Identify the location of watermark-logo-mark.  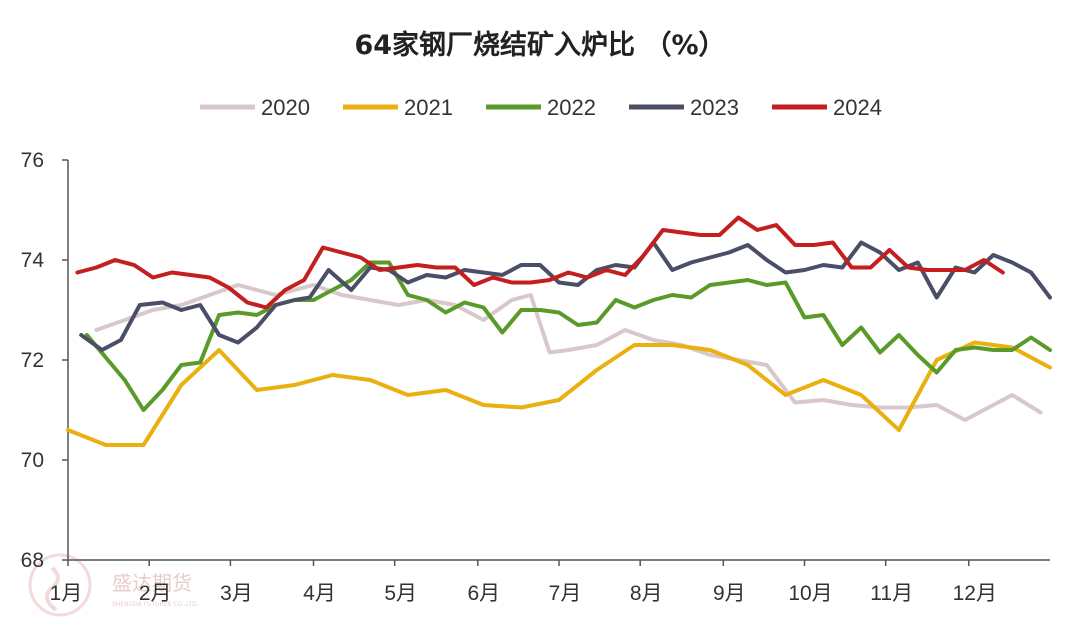
(52, 589).